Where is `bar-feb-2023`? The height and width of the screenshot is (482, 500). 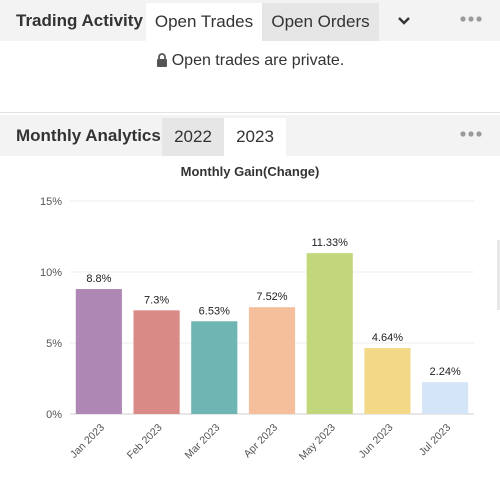 bar-feb-2023 is located at coordinates (156, 362).